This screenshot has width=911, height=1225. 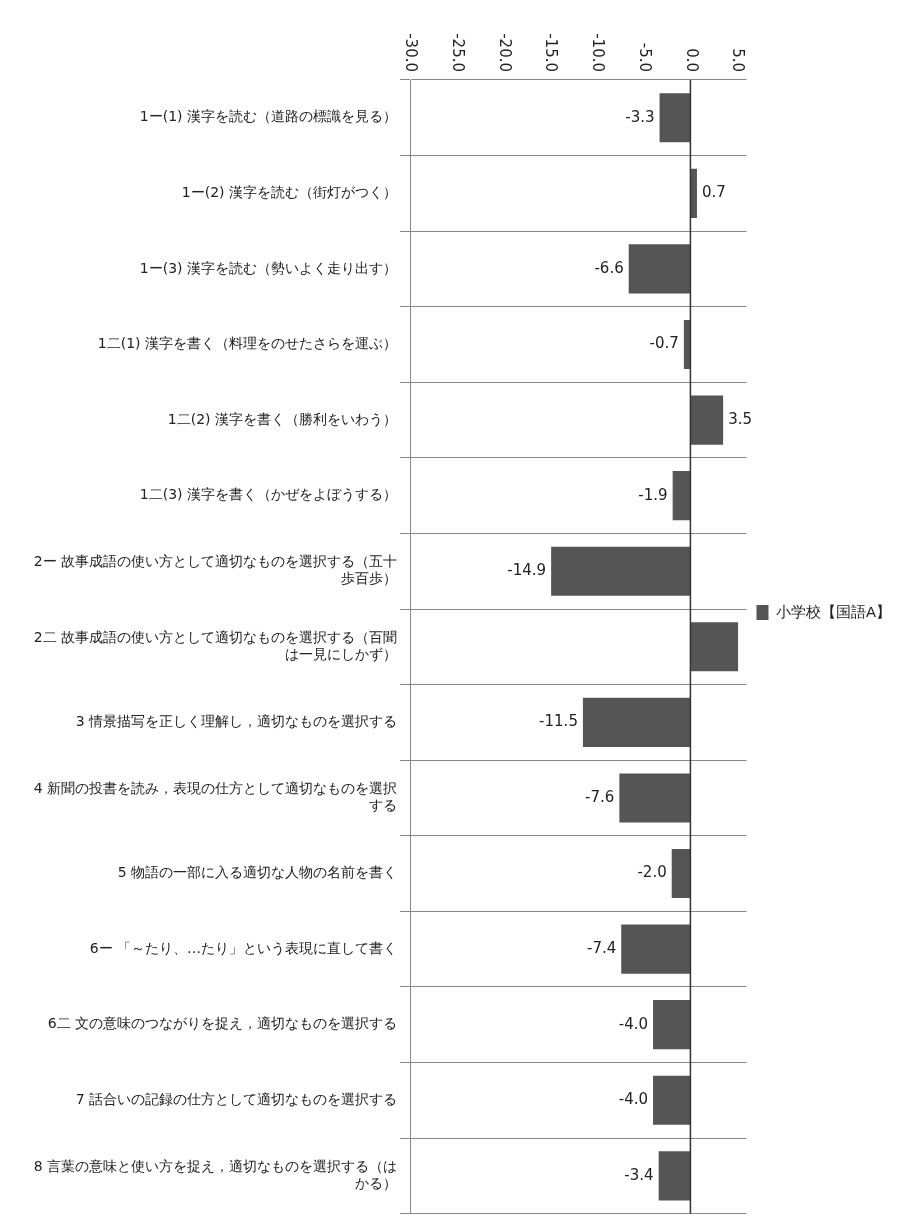 What do you see at coordinates (609, 267) in the screenshot?
I see `data-label: -6.6` at bounding box center [609, 267].